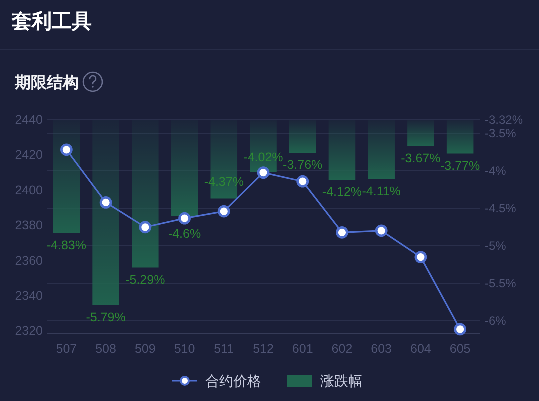 Image resolution: width=539 pixels, height=401 pixels. I want to click on x-tick-label: 605, so click(460, 349).